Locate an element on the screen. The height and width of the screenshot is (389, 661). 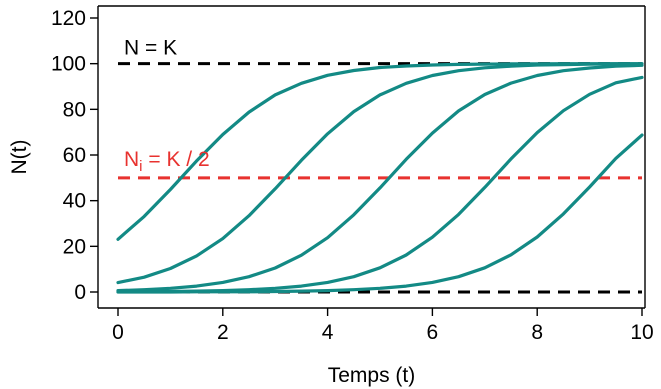
x-axis-label: Temps (t) is located at coordinates (372, 375).